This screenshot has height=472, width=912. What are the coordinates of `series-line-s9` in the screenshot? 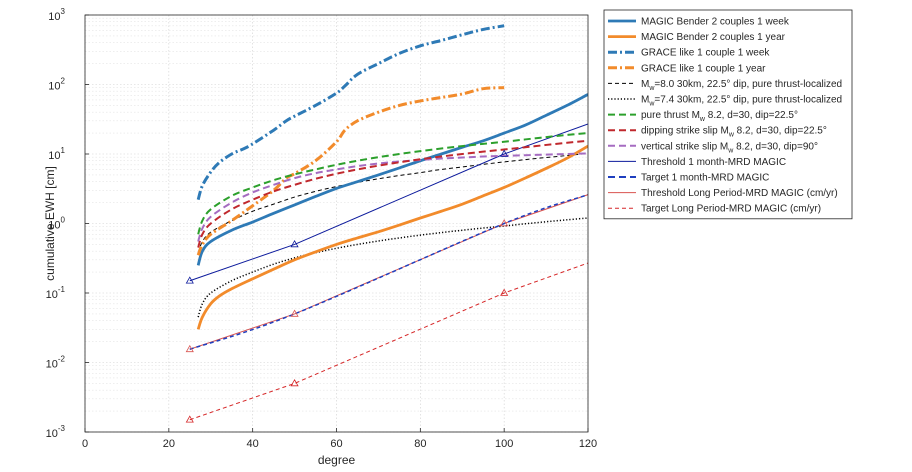 It's located at (392, 197).